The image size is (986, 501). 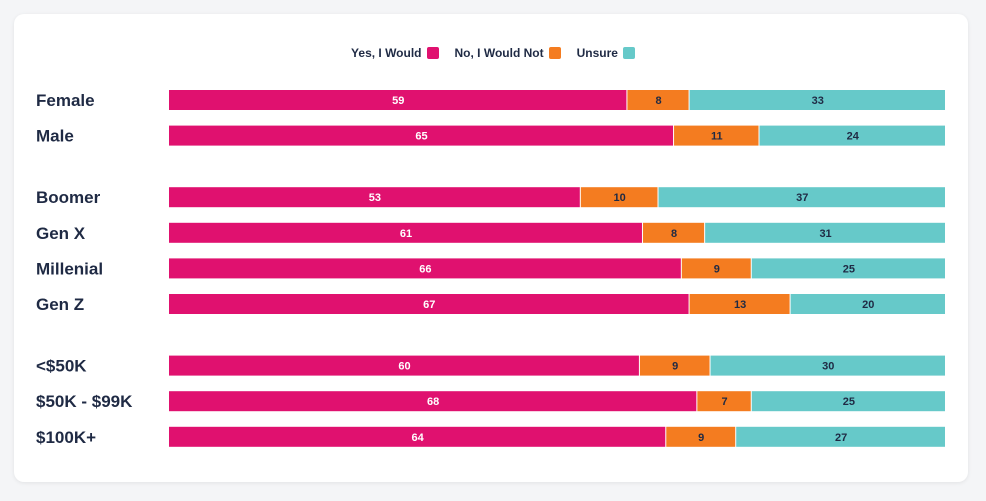 I want to click on row-label-50k: <$50K, so click(x=61, y=366).